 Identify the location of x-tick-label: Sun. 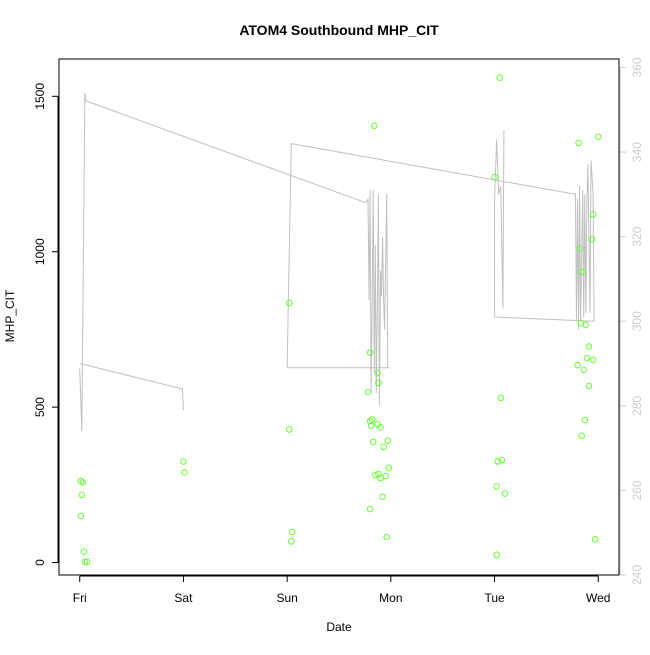
(286, 598).